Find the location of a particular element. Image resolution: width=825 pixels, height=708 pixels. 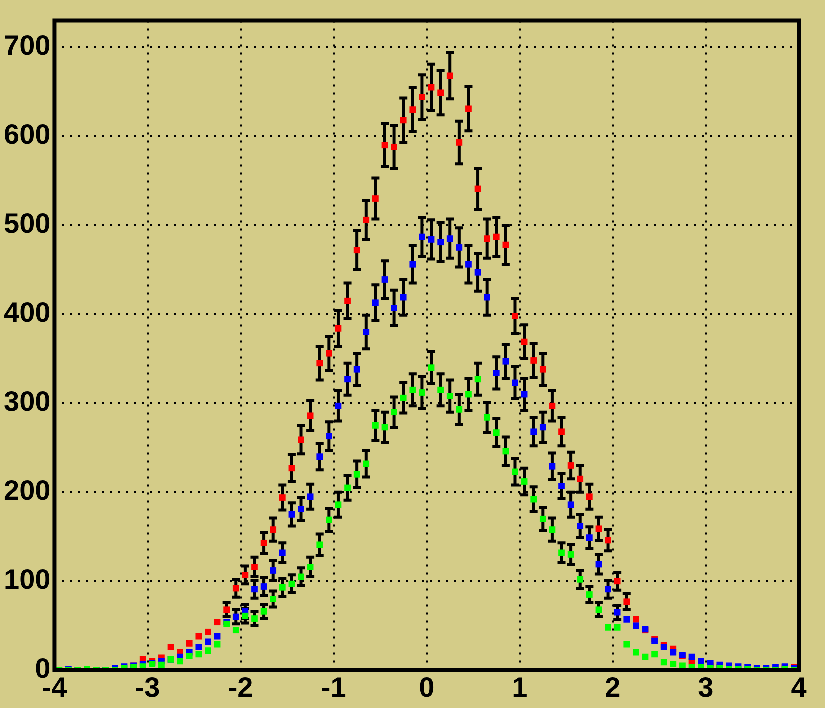

x-tick-label: -3 is located at coordinates (147, 687).